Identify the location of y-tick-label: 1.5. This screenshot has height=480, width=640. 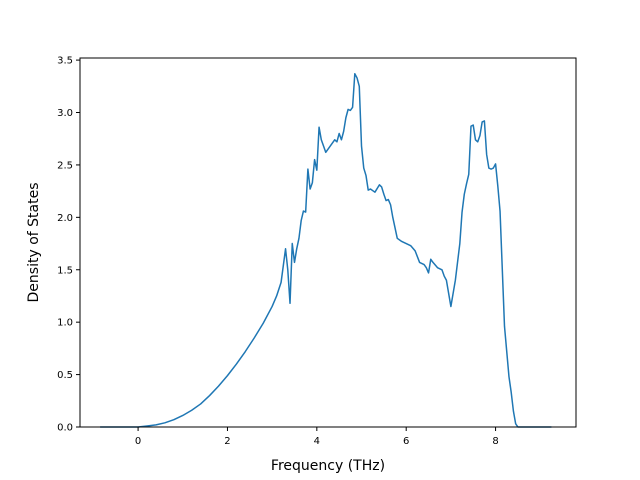
(65, 270).